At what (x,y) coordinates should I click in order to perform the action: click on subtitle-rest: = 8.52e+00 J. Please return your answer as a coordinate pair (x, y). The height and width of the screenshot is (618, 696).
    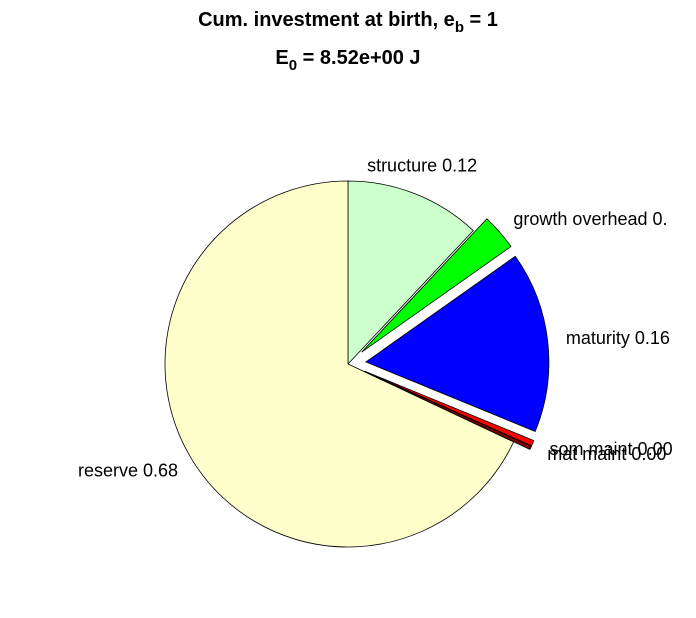
    Looking at the image, I should click on (358, 58).